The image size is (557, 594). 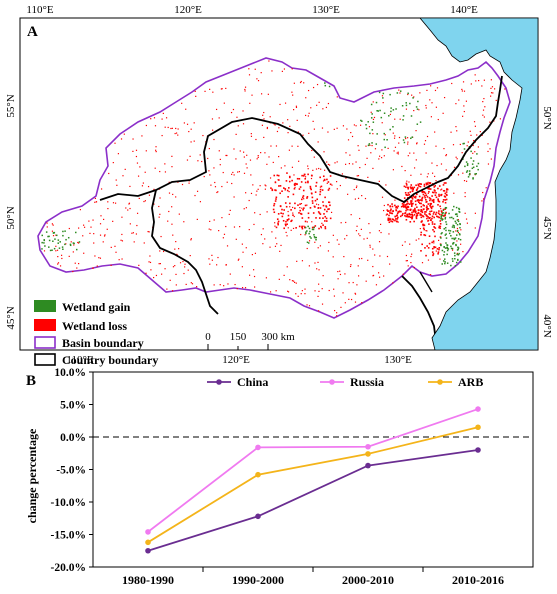 What do you see at coordinates (258, 580) in the screenshot?
I see `x-tick-label: 1990-2000` at bounding box center [258, 580].